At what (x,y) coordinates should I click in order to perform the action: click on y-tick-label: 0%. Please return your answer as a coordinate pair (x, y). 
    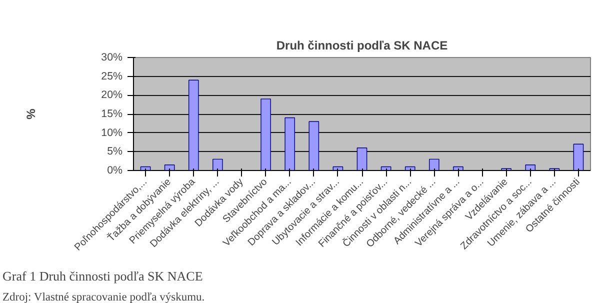
    Looking at the image, I should click on (115, 170).